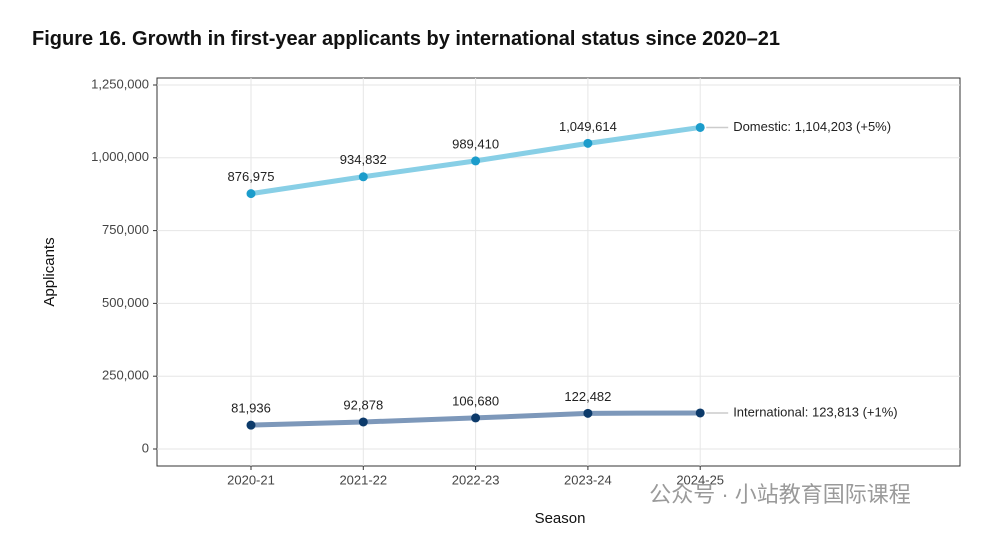 This screenshot has height=537, width=996. What do you see at coordinates (363, 404) in the screenshot?
I see `data-label: 92,878` at bounding box center [363, 404].